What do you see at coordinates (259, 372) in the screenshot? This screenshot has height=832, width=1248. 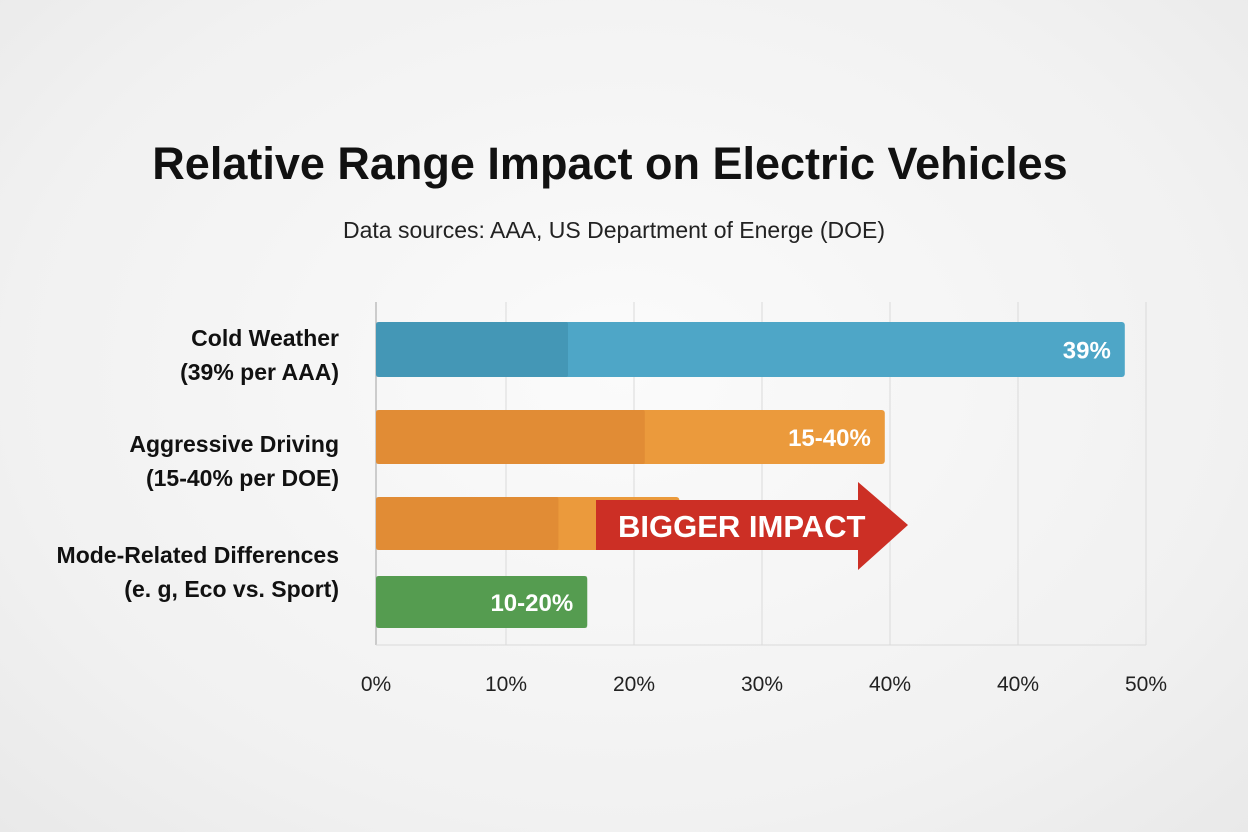 I see `category-label-line: (39% per AAA)` at bounding box center [259, 372].